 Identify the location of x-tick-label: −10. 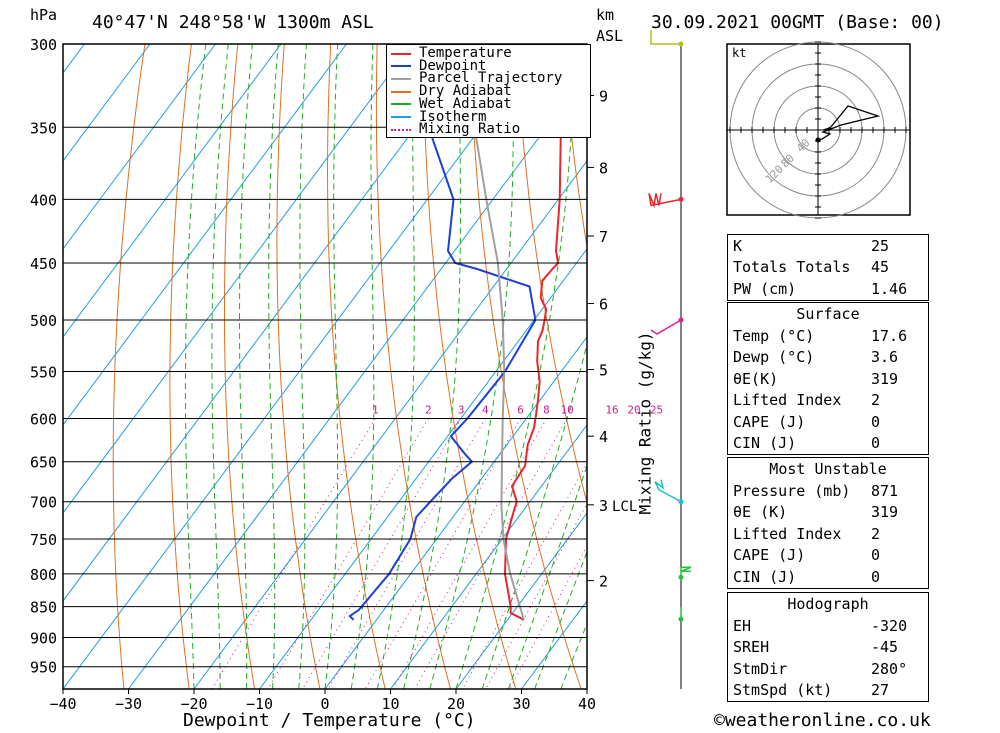
(259, 704).